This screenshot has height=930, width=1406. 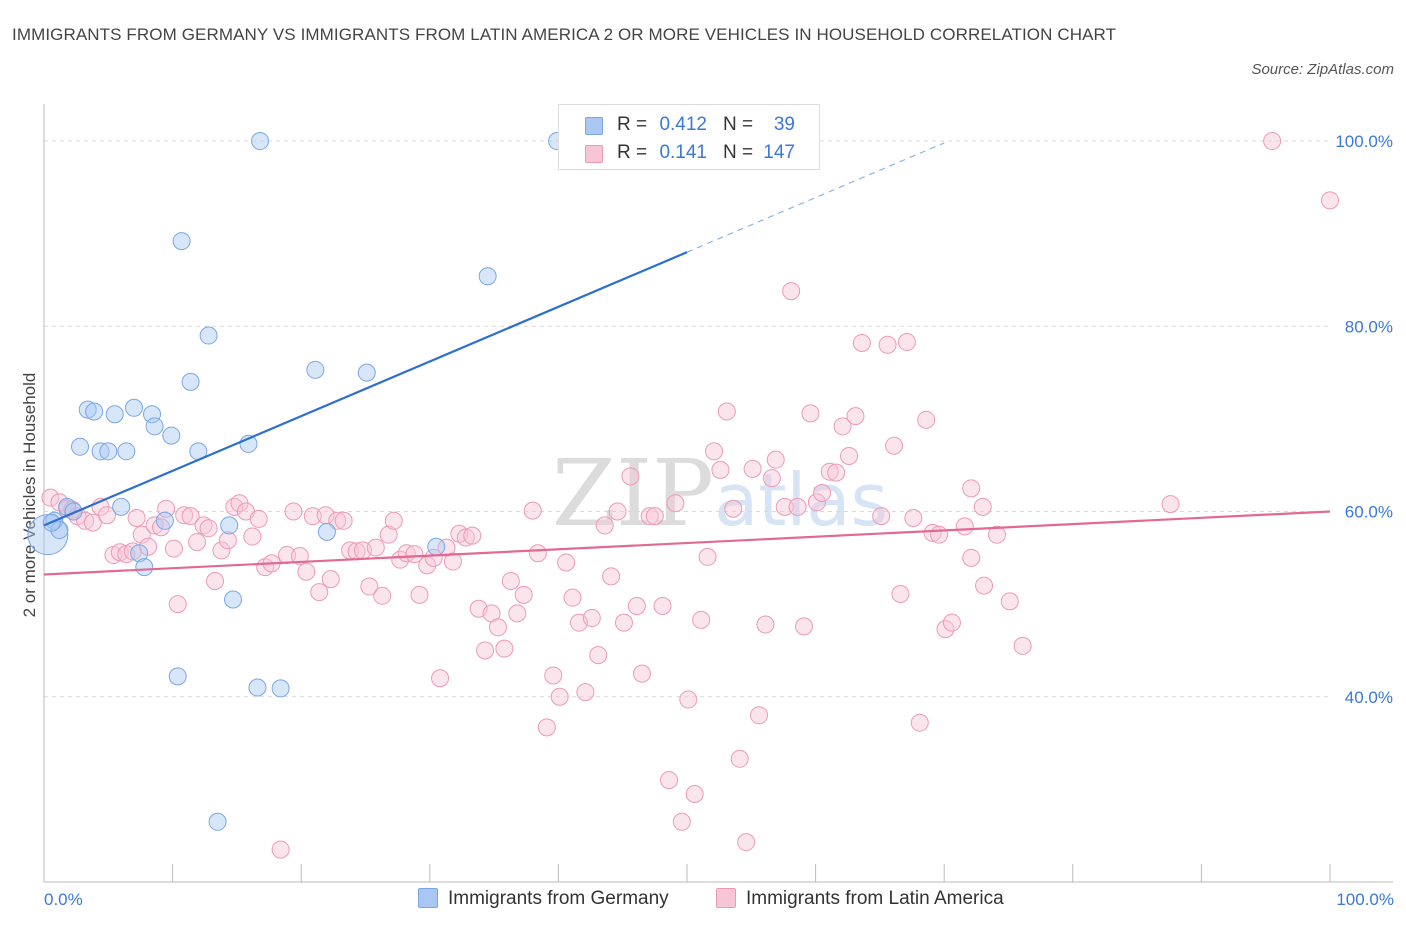 What do you see at coordinates (1322, 69) in the screenshot?
I see `chart-source: Source: ZipAtlas.com` at bounding box center [1322, 69].